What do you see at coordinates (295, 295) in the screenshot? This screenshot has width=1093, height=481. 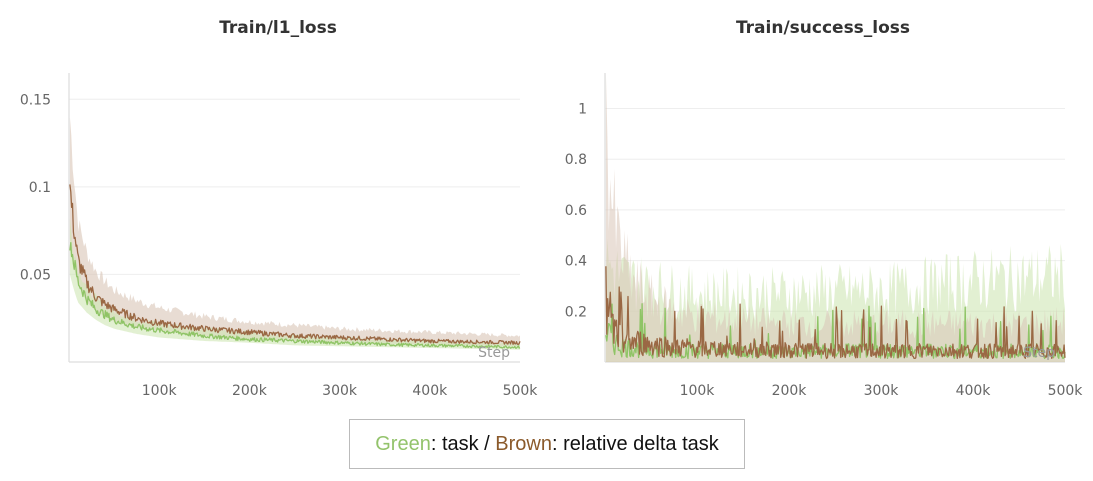 I see `series-line-green` at bounding box center [295, 295].